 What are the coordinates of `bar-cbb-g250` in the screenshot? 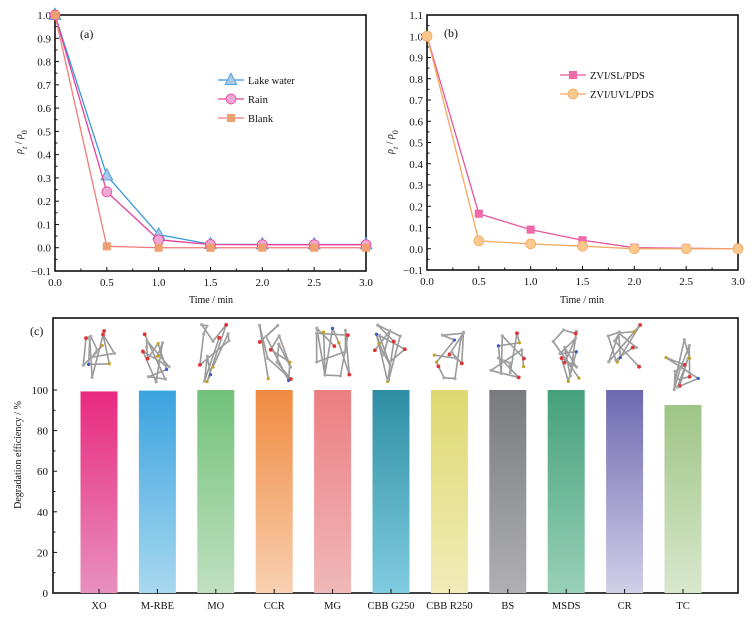 It's located at (391, 491).